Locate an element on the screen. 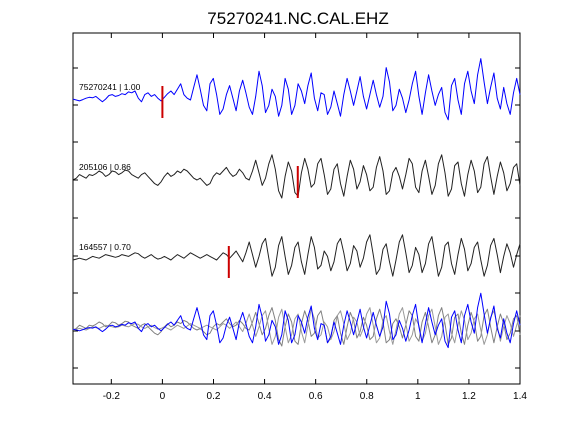 The width and height of the screenshot is (576, 432). x-tick-label: 0.4 is located at coordinates (265, 396).